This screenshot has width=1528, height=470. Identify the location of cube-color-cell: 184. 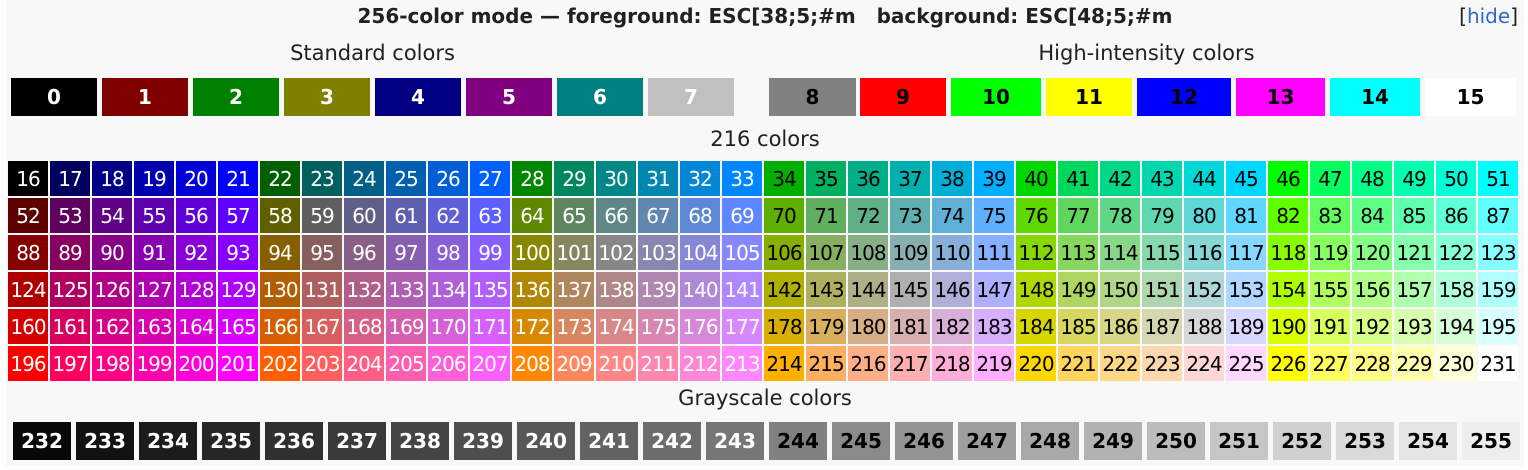
(1036, 326).